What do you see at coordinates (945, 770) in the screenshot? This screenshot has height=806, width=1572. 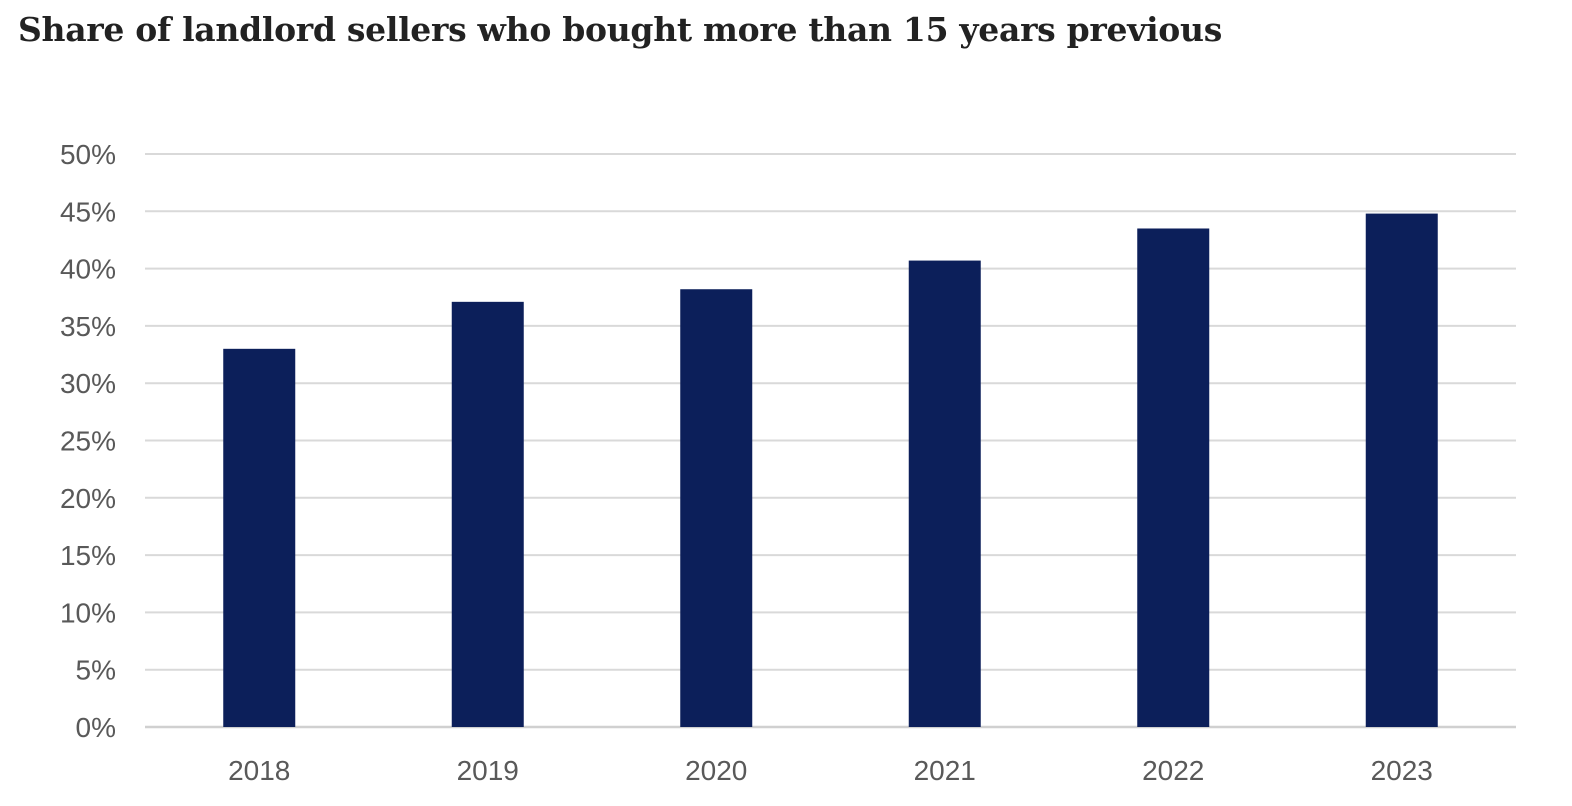 I see `x-tick-label: 2021` at bounding box center [945, 770].